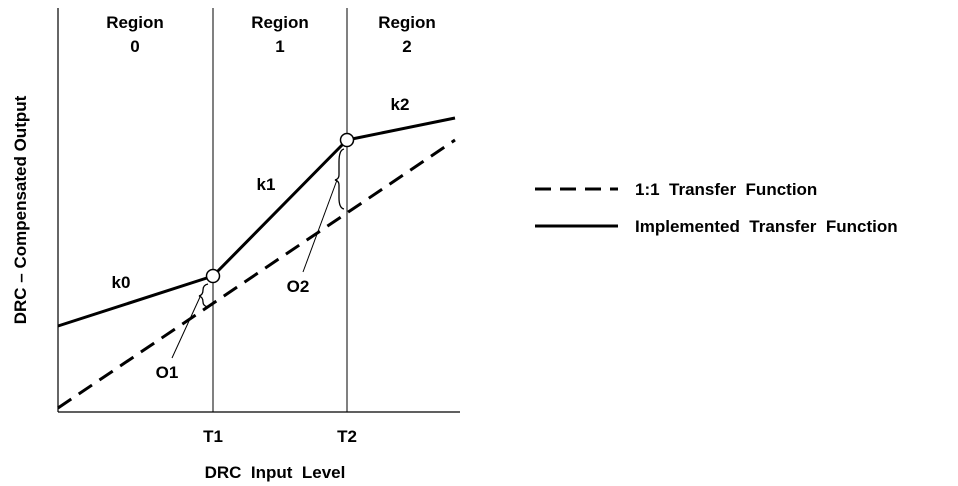 Image resolution: width=958 pixels, height=486 pixels. Describe the element at coordinates (266, 184) in the screenshot. I see `k1-slope-label: k1` at that location.